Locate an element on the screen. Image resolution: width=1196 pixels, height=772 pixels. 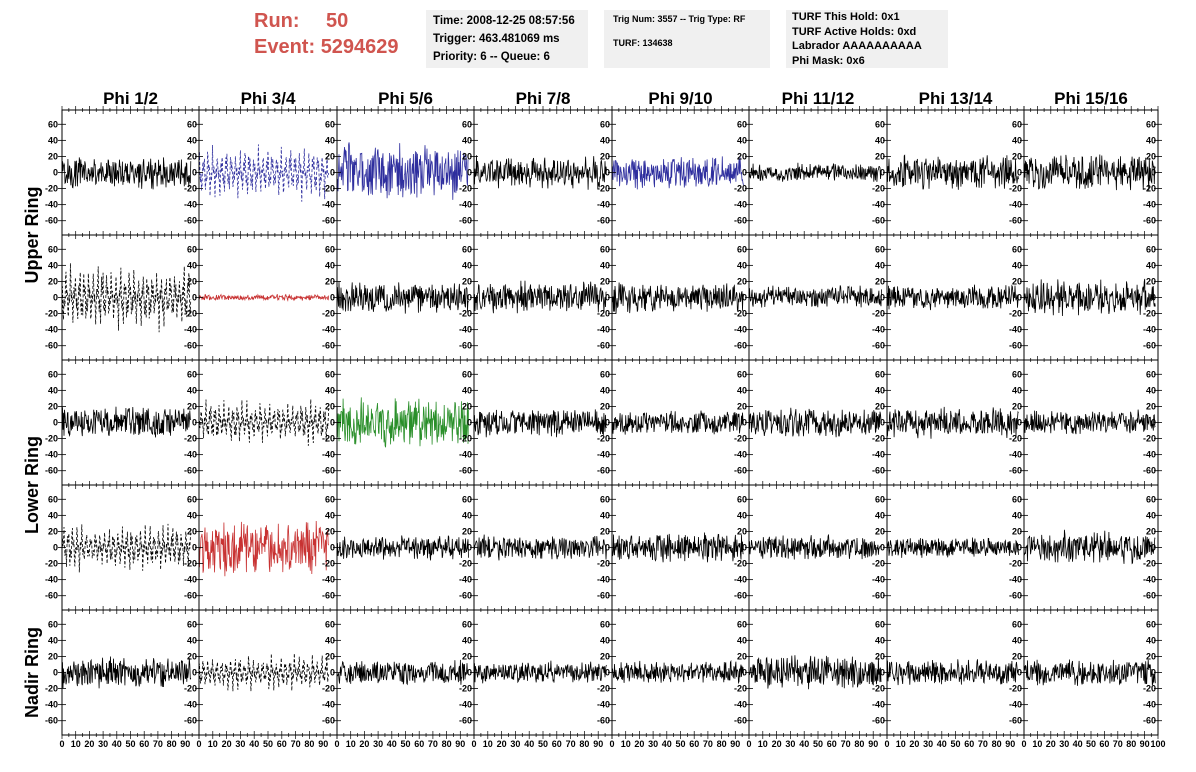
trigger-text: Trigger: 463.481069 ms is located at coordinates (496, 39).